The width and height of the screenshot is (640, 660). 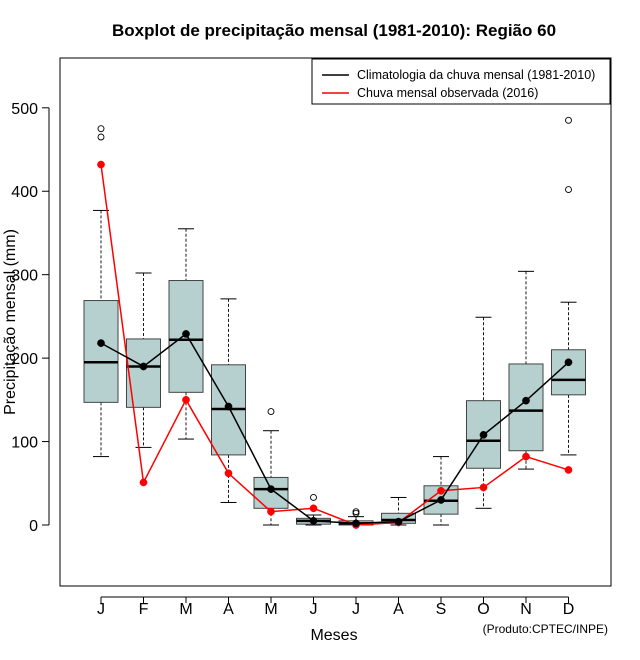 I want to click on x-tick-label-11: N, so click(x=526, y=609).